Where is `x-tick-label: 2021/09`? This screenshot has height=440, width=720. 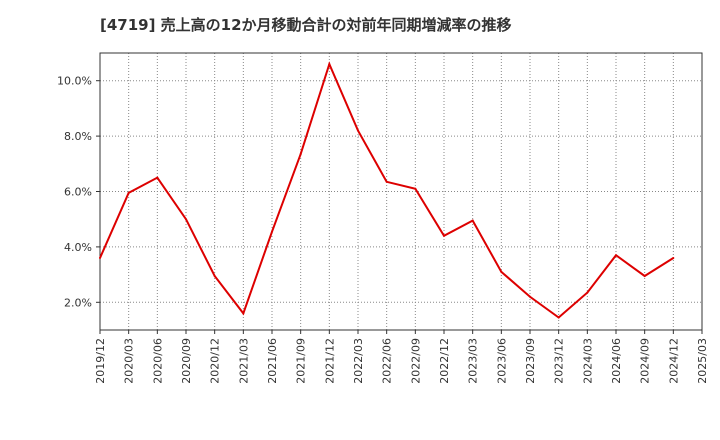
x-tick-label: 2021/09 is located at coordinates (301, 361).